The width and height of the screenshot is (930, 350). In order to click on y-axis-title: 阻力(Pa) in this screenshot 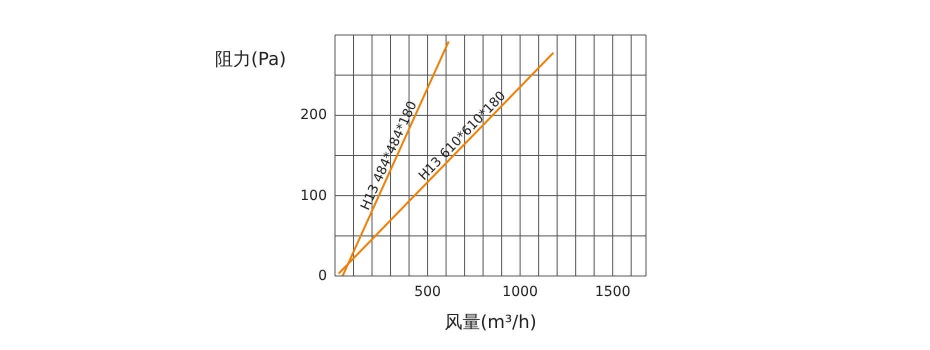, I will do `click(250, 59)`.